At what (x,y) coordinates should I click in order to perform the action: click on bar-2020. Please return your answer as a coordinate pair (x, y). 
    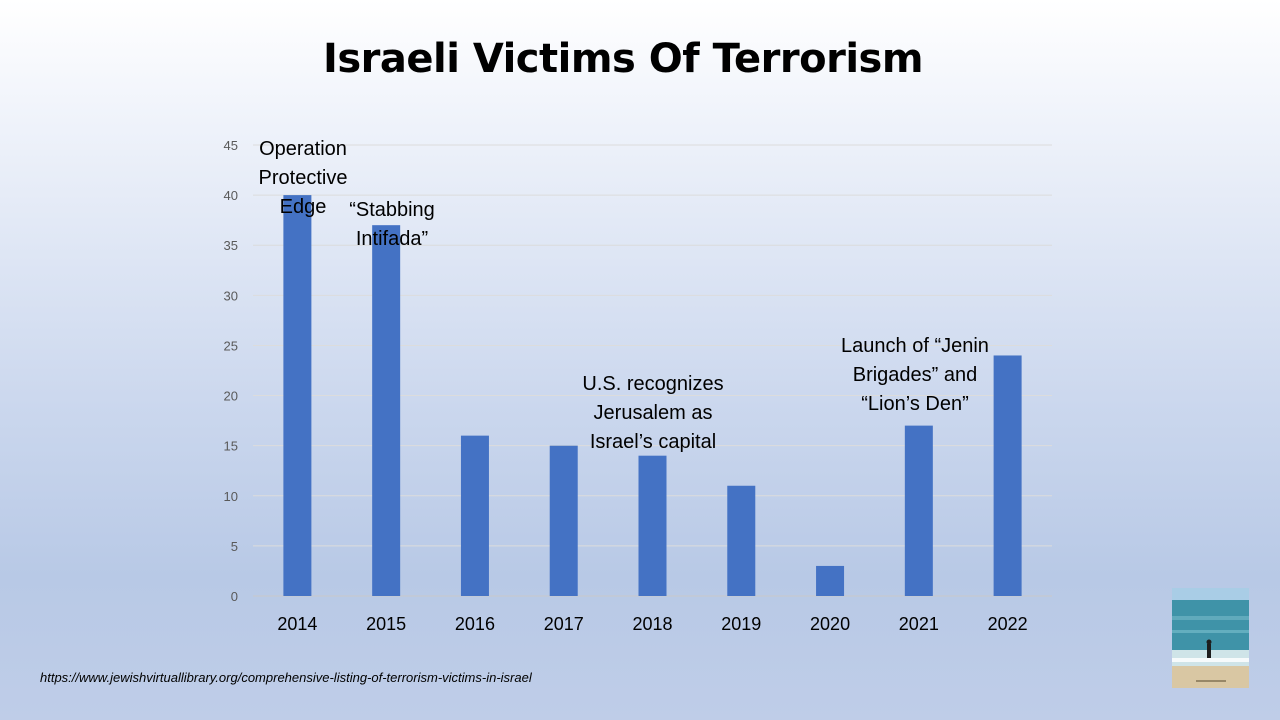
    Looking at the image, I should click on (830, 580).